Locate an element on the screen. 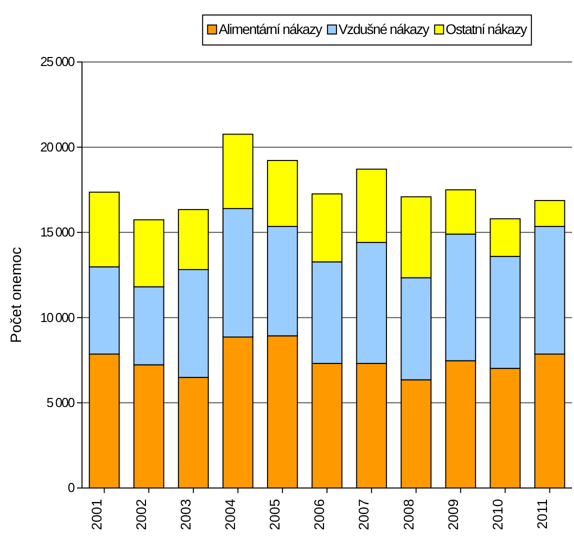 Image resolution: width=574 pixels, height=536 pixels. x-tick-label: 2003 is located at coordinates (186, 514).